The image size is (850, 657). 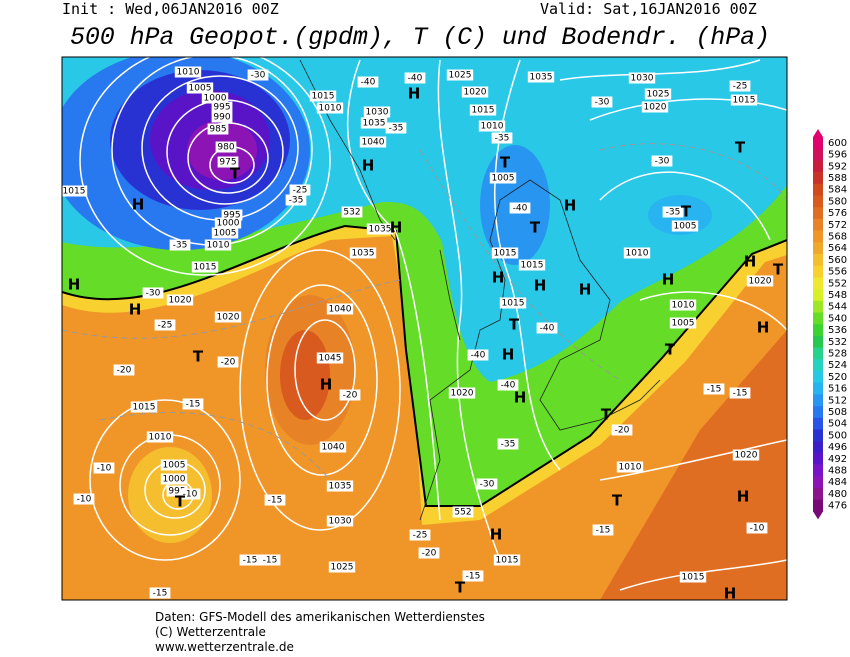 What do you see at coordinates (837, 178) in the screenshot?
I see `colorbar-label: 588` at bounding box center [837, 178].